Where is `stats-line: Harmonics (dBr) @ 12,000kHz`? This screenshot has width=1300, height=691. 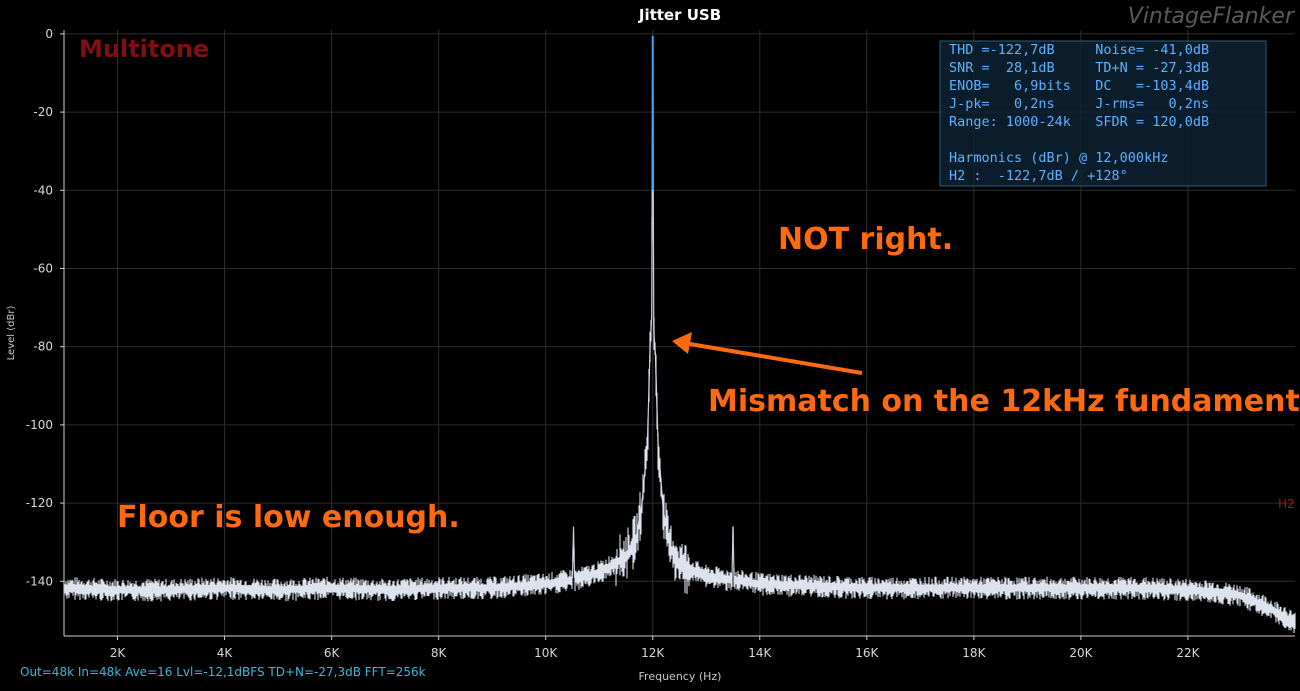
stats-line: Harmonics (dBr) @ 12,000kHz is located at coordinates (1058, 158).